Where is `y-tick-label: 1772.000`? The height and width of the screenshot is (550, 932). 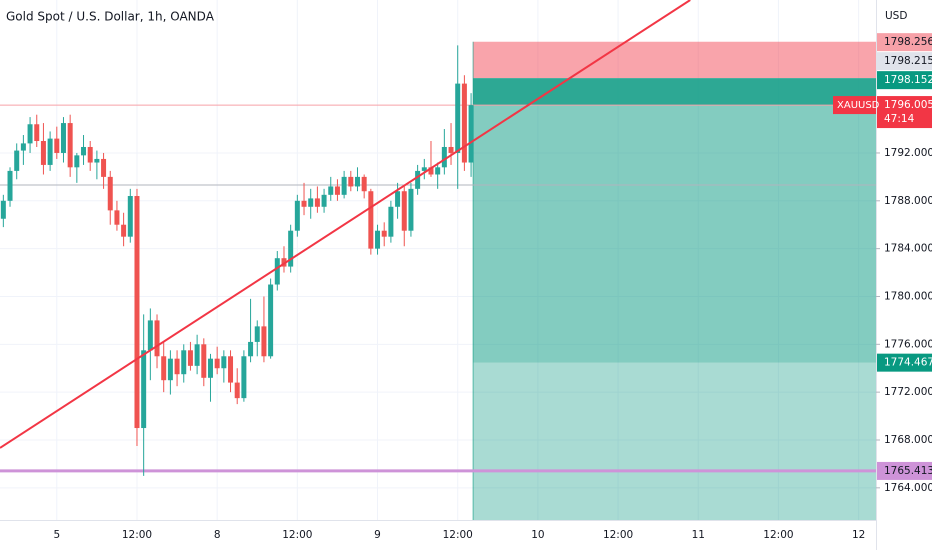 y-tick-label: 1772.000 is located at coordinates (908, 392).